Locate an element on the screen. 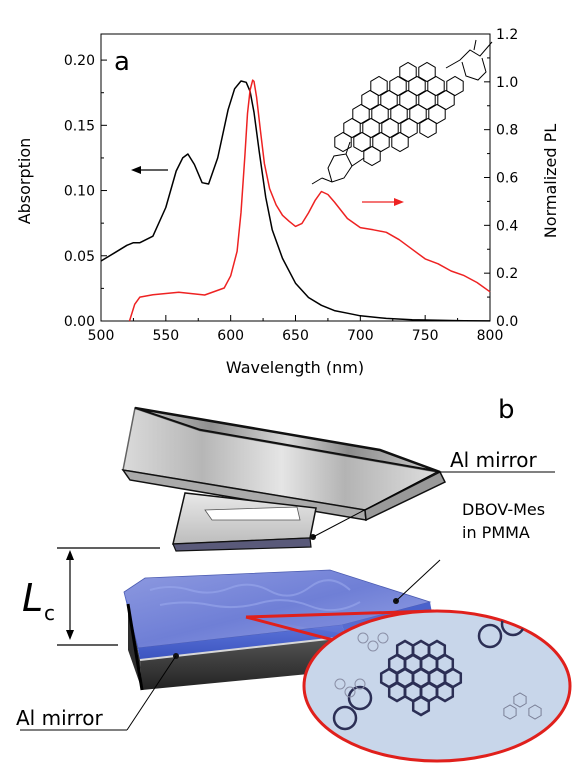 This screenshot has width=581, height=775. y-tick-label: 0.15 is located at coordinates (79, 126).